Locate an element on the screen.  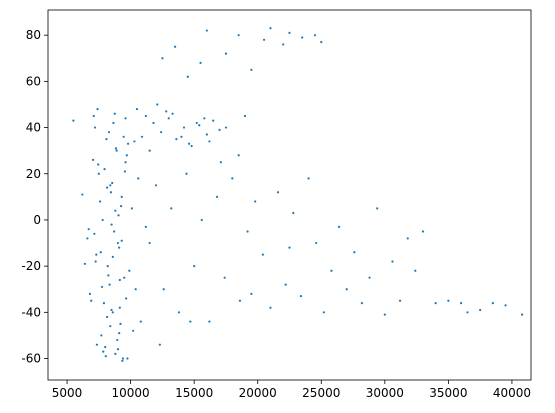
y-tick-label: -60 is located at coordinates (31, 359).